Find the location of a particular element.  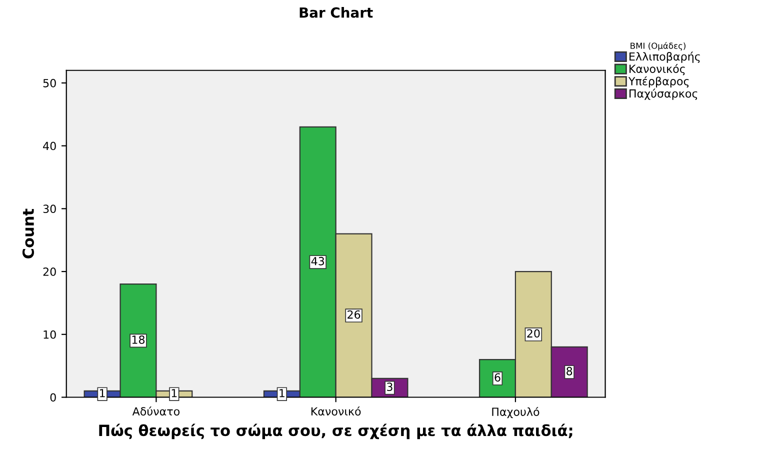

y-tick-label: 40 is located at coordinates (49, 146).